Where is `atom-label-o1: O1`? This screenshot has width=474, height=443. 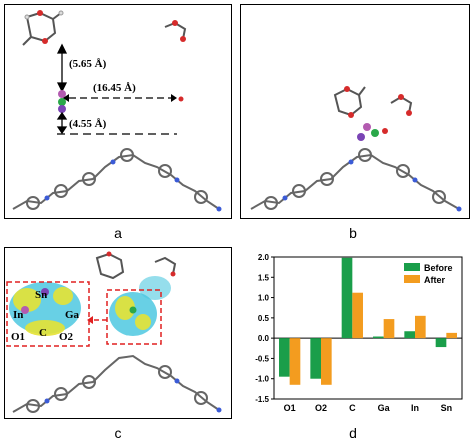 atom-label-o1: O1 is located at coordinates (18, 337).